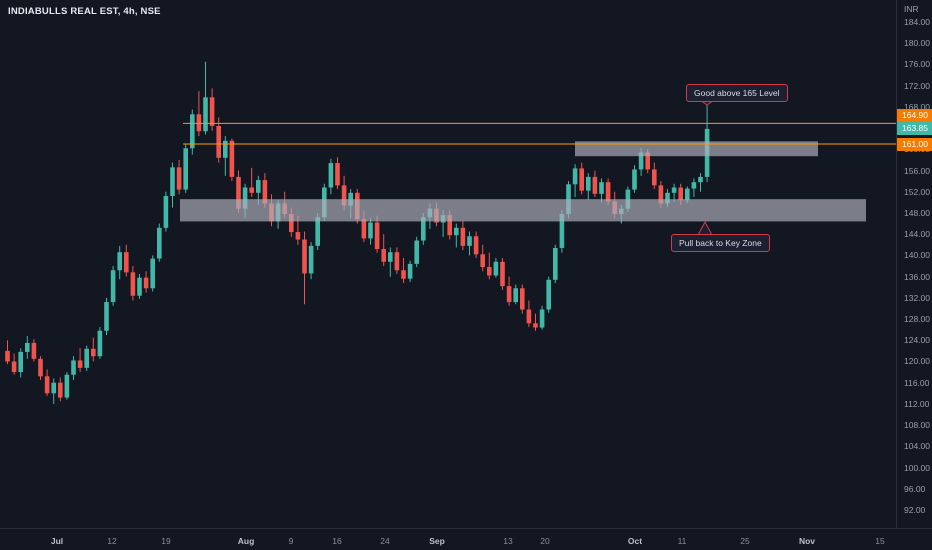 The width and height of the screenshot is (932, 550). I want to click on symbol-title: INDIABULLS REAL EST, 4h, NSE, so click(84, 11).